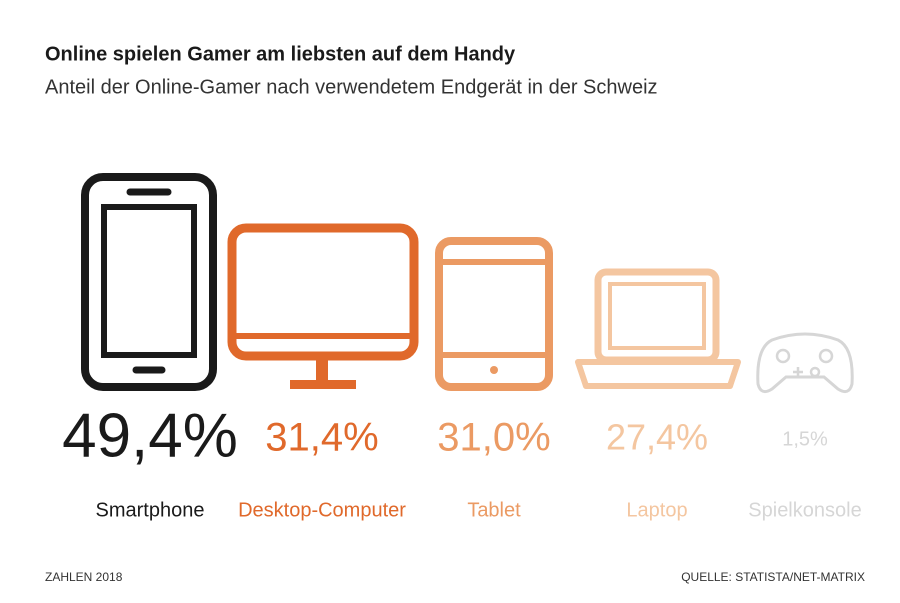  I want to click on category-label: Spielkonsole, so click(804, 510).